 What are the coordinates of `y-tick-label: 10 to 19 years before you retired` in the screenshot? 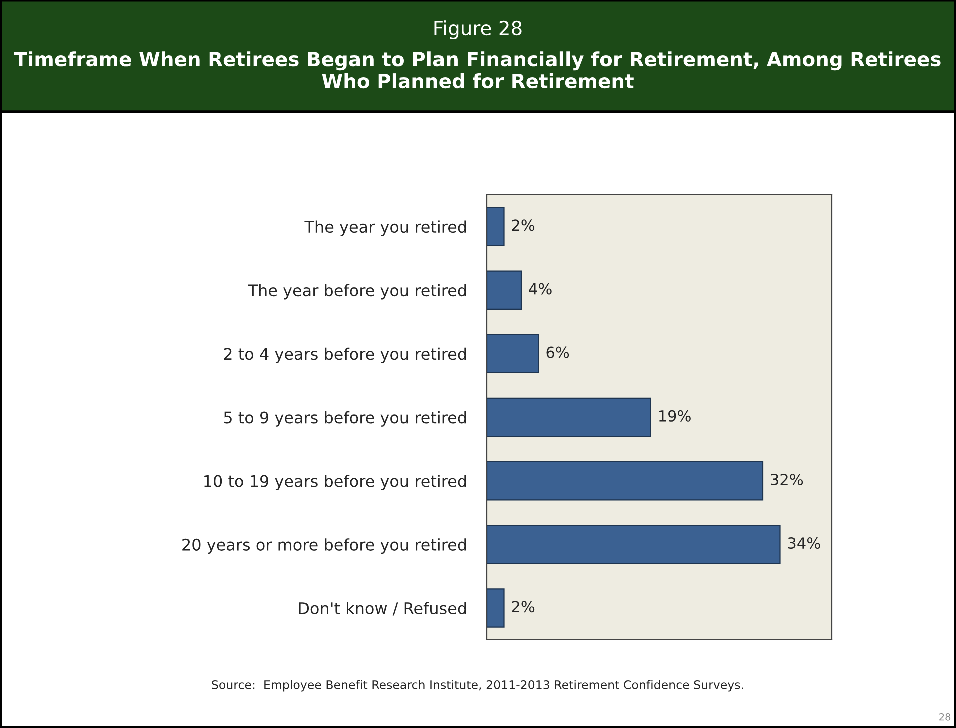 It's located at (335, 482).